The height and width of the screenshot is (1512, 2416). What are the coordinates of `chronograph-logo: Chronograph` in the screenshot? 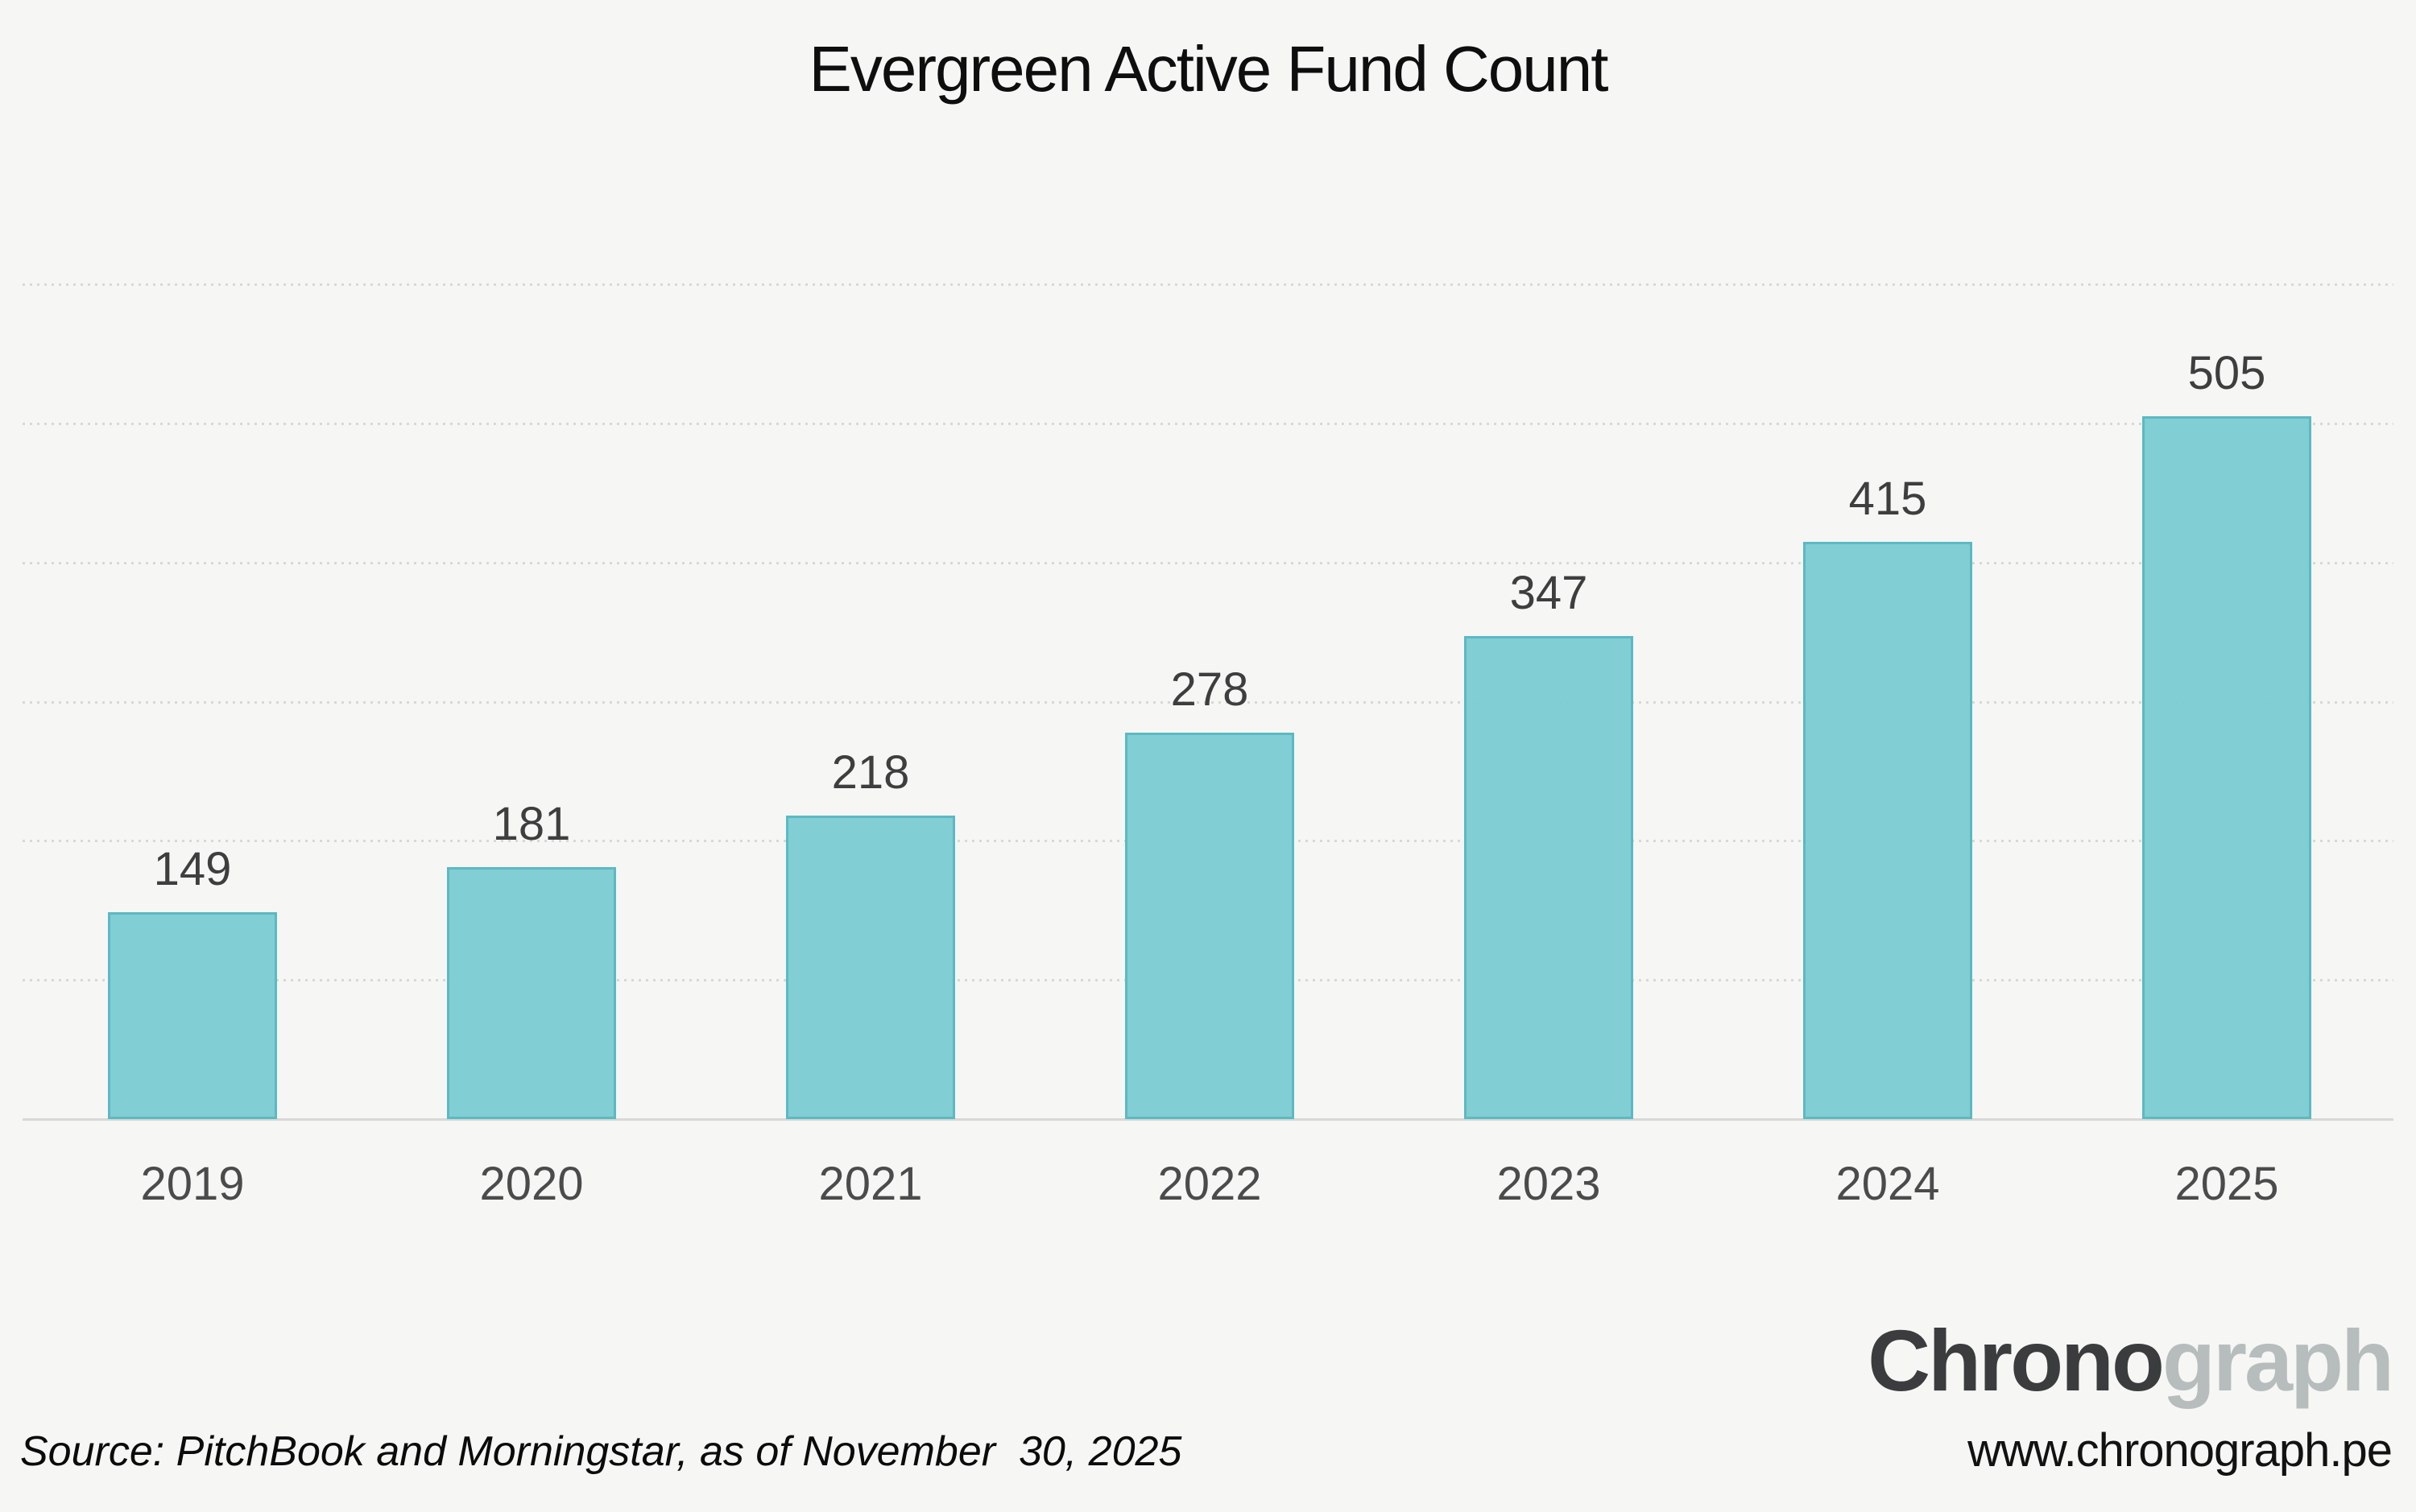 It's located at (2131, 1361).